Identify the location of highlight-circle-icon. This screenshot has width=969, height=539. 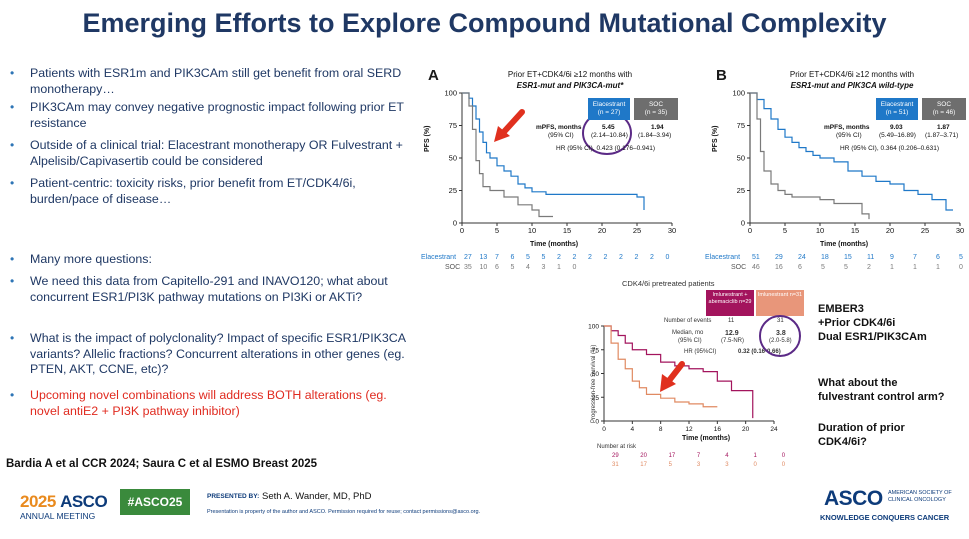
(780, 336).